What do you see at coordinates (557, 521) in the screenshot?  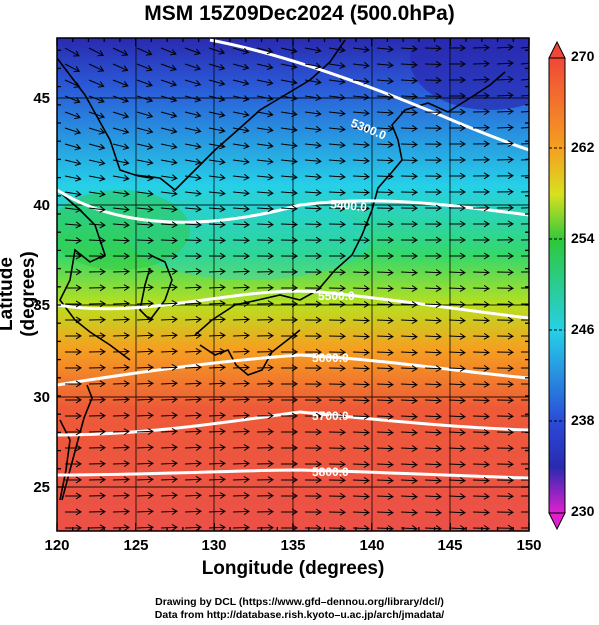 I see `colorbar-bottom-arrow` at bounding box center [557, 521].